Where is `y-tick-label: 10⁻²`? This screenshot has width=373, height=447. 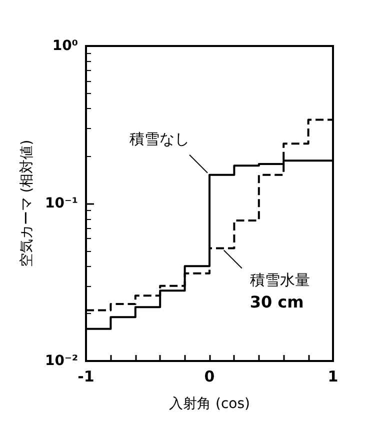 y-tick-label: 10⁻² is located at coordinates (61, 361).